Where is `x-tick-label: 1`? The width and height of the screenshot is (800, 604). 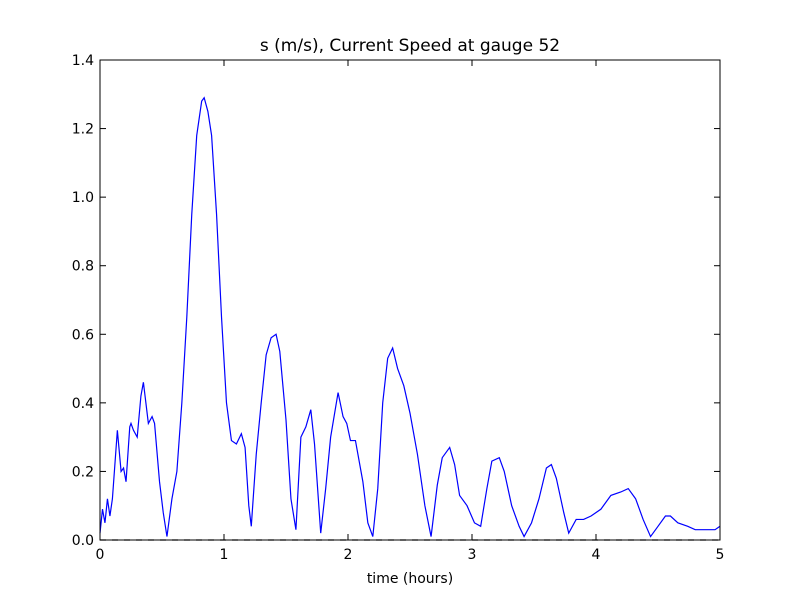
x-tick-label: 1 is located at coordinates (224, 555).